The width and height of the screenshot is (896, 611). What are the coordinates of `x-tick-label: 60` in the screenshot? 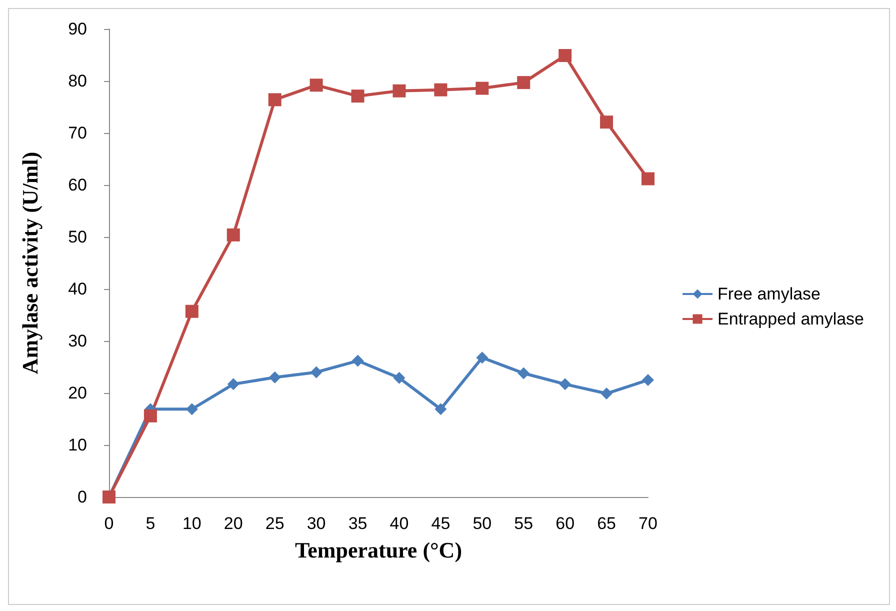 It's located at (565, 523).